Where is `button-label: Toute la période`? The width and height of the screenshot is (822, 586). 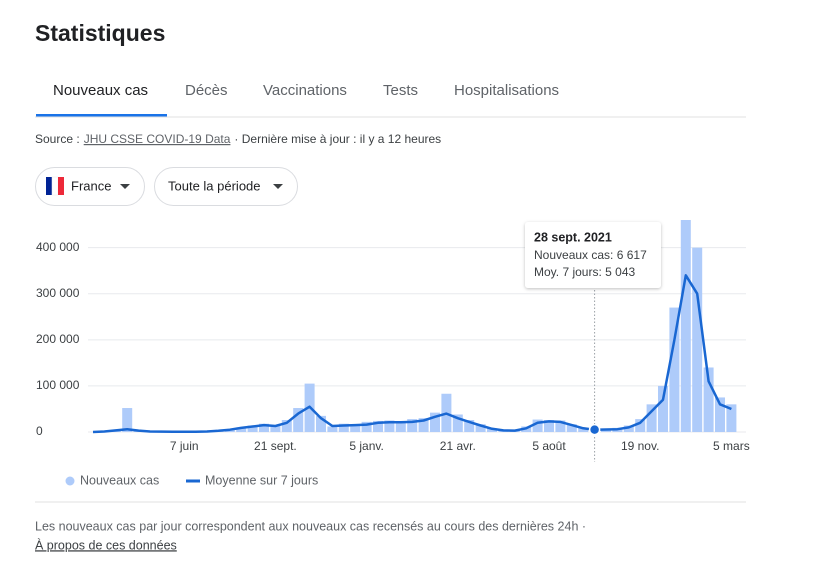 button-label: Toute la période is located at coordinates (214, 185).